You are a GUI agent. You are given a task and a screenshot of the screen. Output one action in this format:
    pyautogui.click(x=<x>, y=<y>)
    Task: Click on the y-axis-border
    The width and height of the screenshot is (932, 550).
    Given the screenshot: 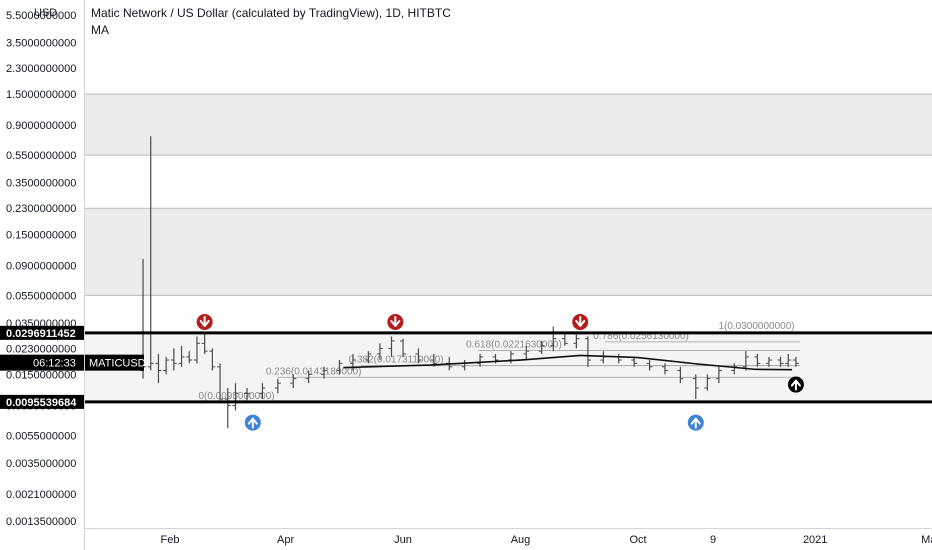 What is the action you would take?
    pyautogui.click(x=84, y=275)
    